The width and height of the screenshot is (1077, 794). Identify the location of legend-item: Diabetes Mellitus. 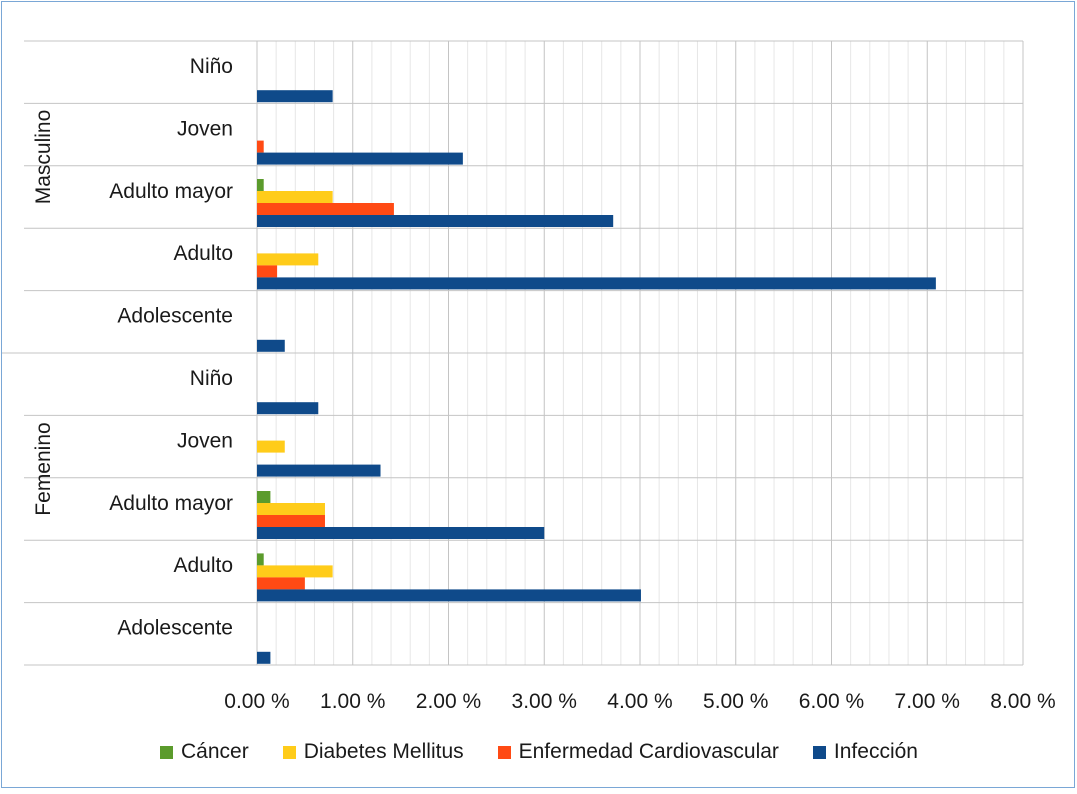
(373, 752).